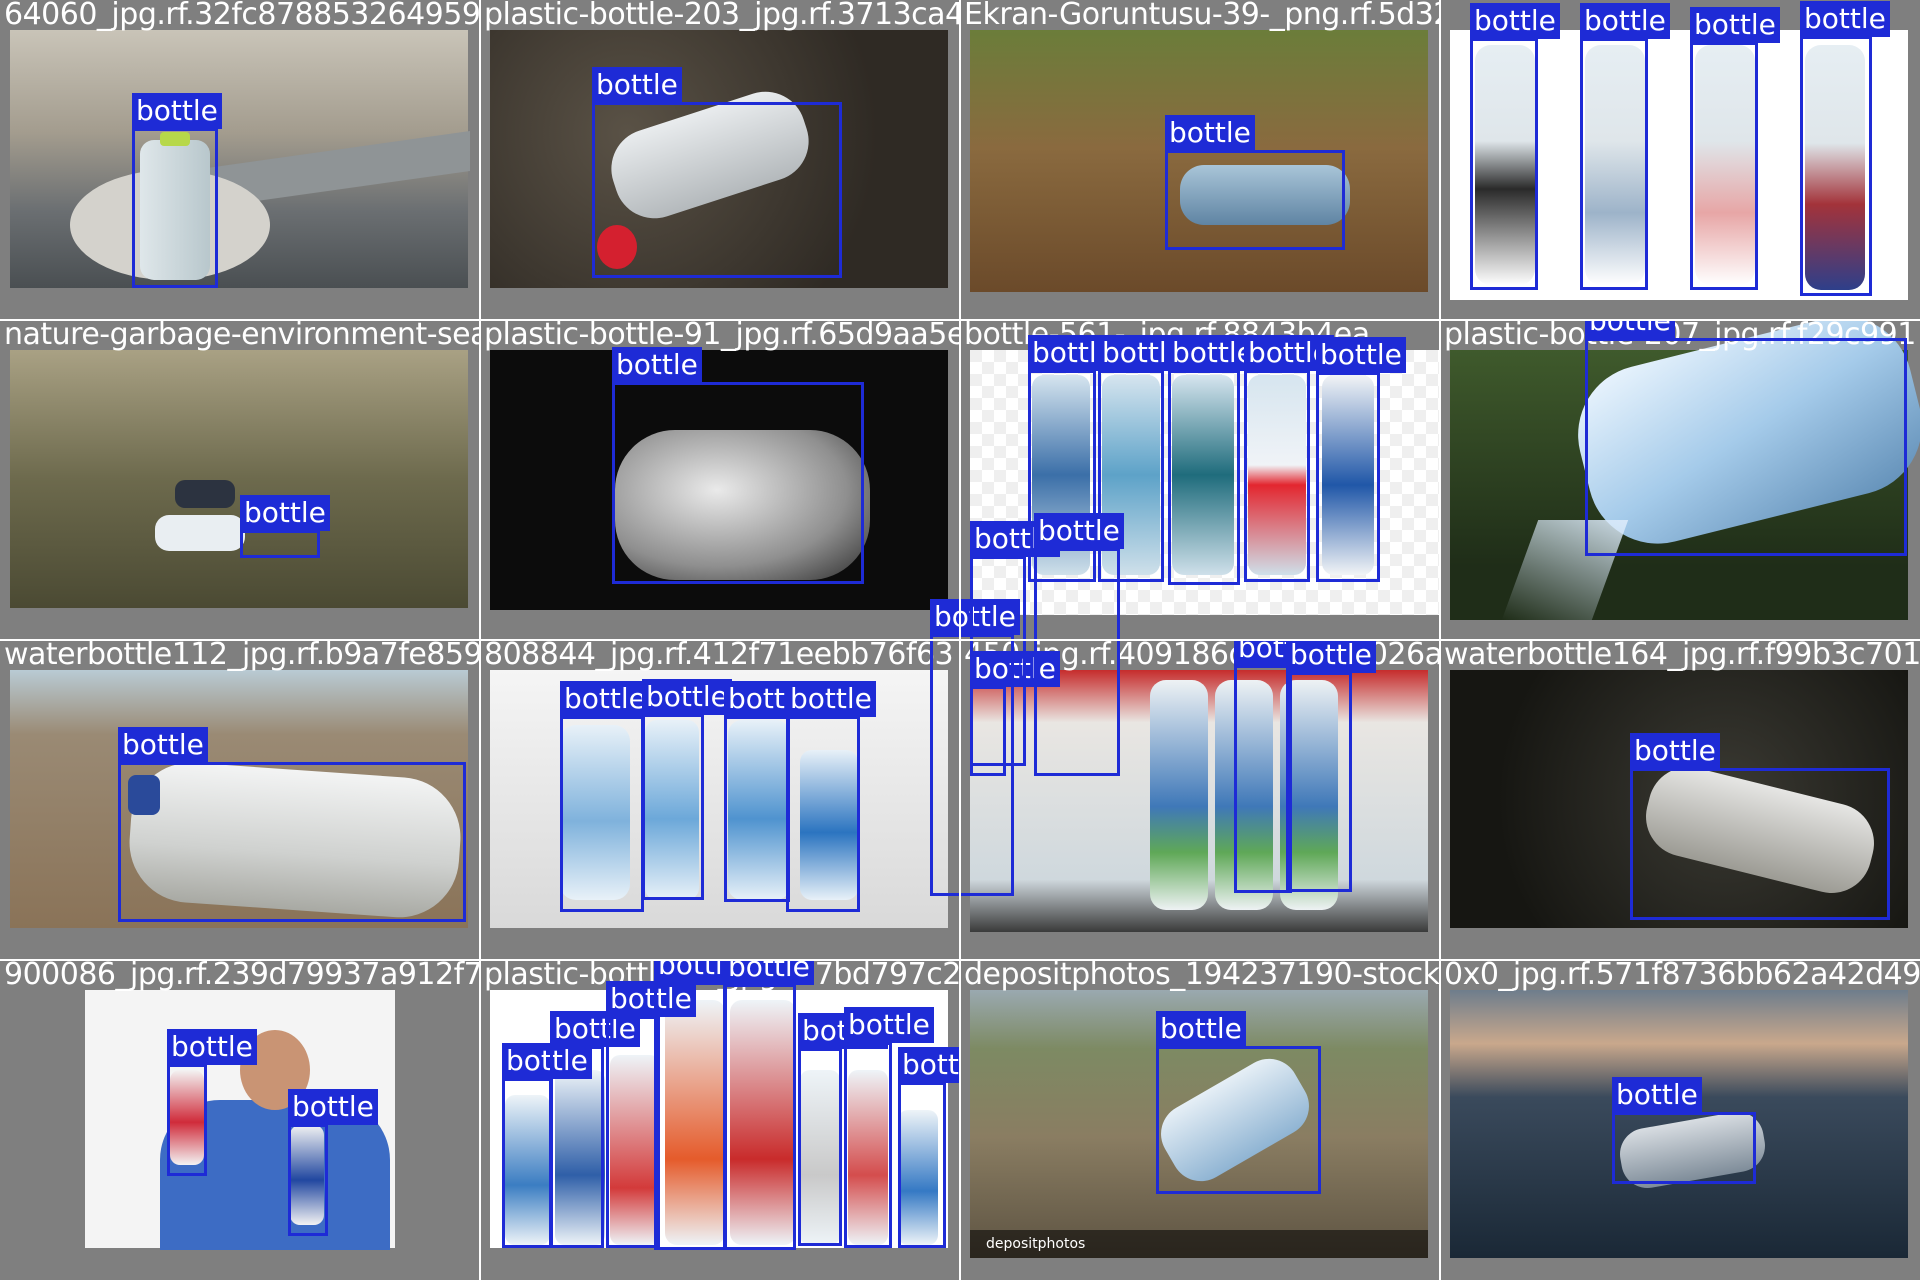 The image size is (1920, 1280). Describe the element at coordinates (200, 533) in the screenshot. I see `litter-bottle` at that location.